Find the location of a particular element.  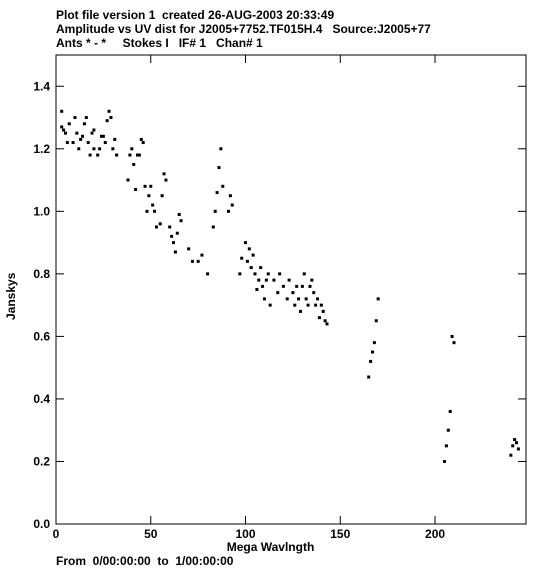

y-tick-label: 0.0 is located at coordinates (41, 524).